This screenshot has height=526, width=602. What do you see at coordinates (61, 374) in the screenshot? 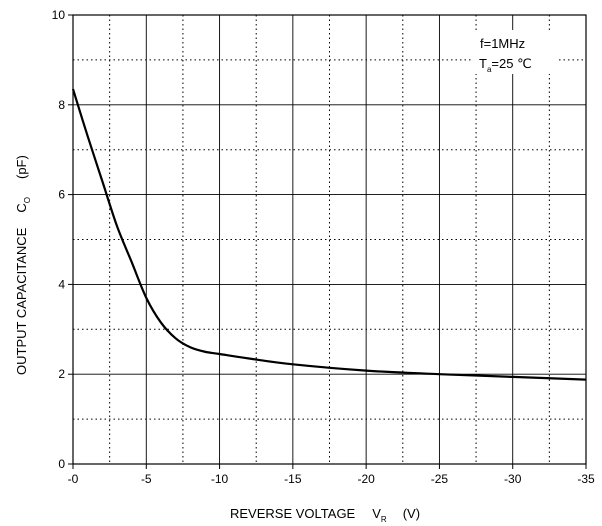
I see `y-tick-label: 2` at bounding box center [61, 374].